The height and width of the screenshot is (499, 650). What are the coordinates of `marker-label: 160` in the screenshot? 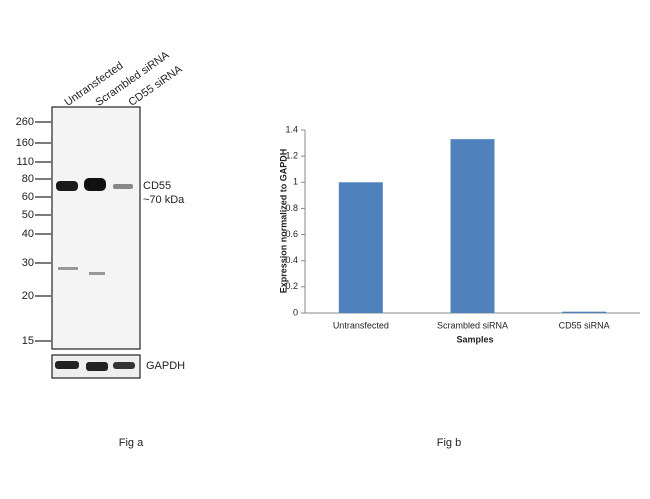 It's located at (25, 143).